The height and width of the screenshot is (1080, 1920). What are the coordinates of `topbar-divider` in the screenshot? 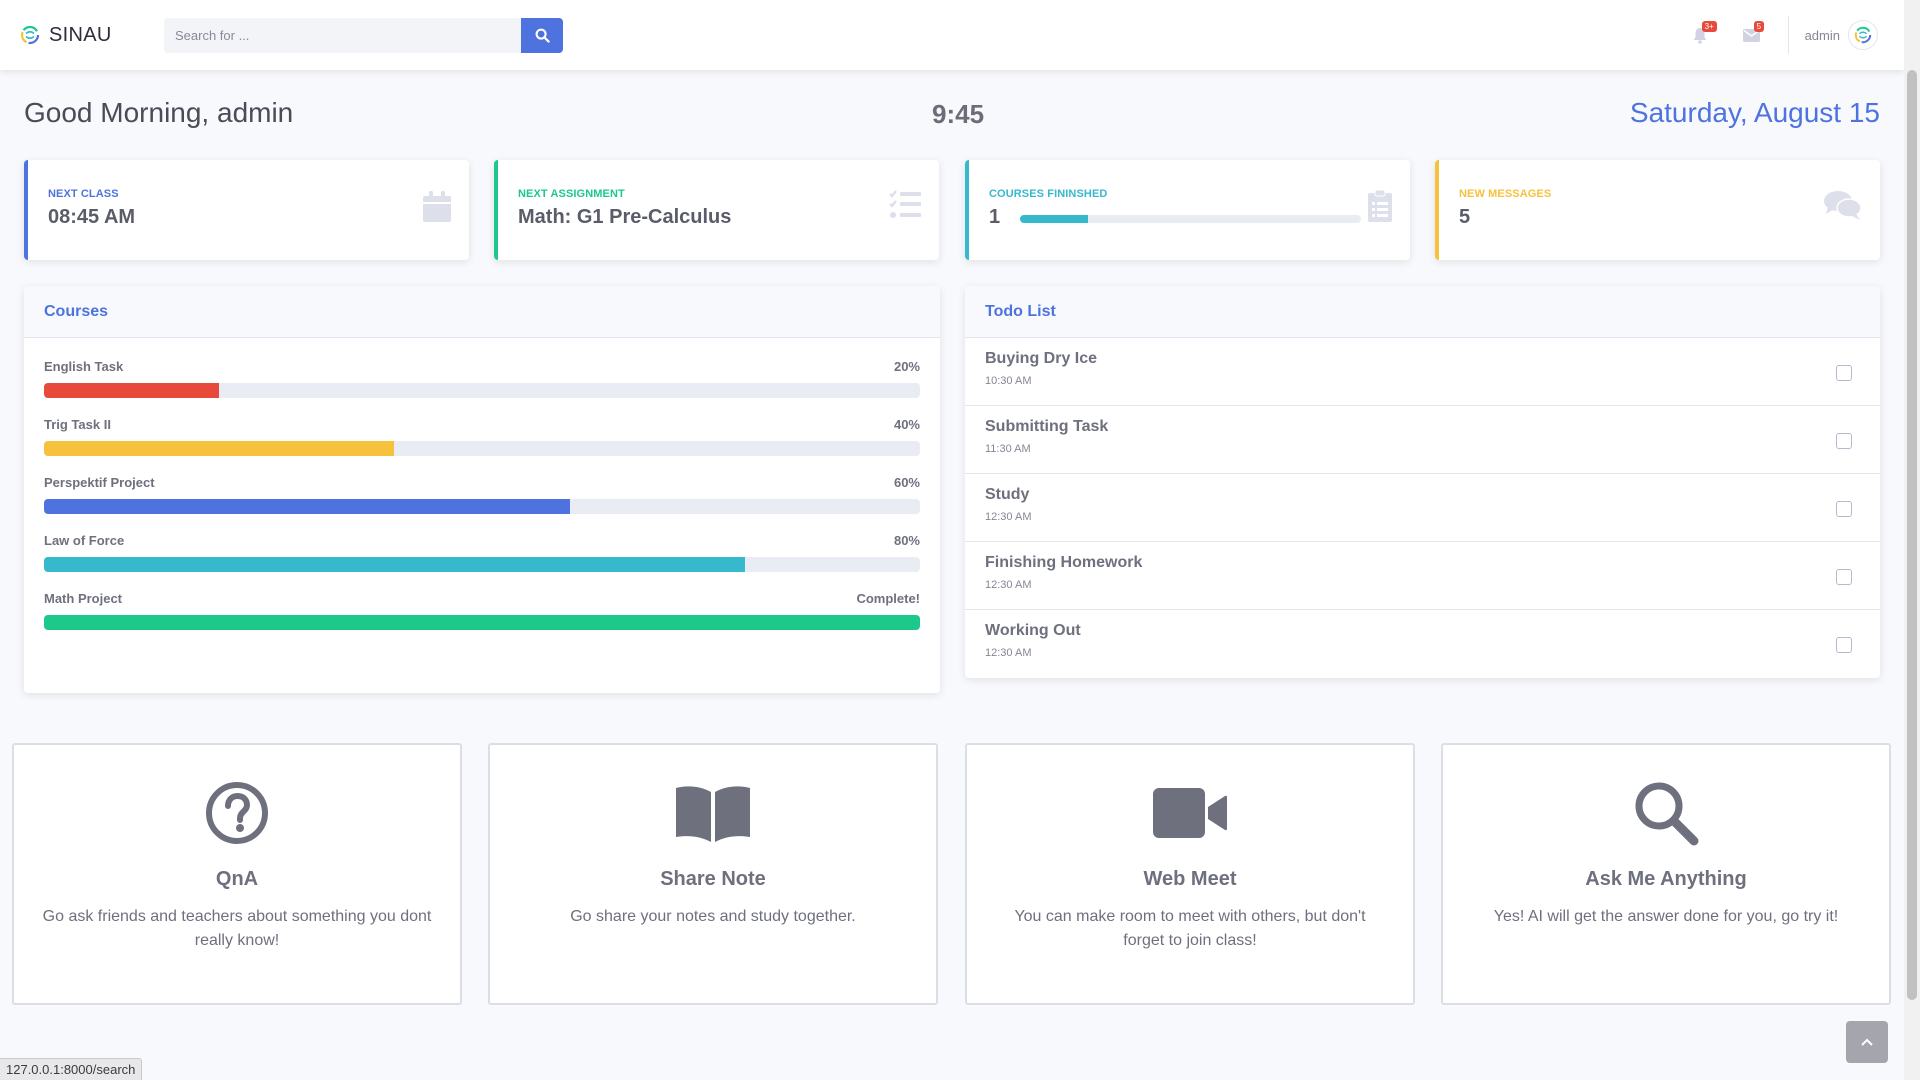 It's located at (1788, 35).